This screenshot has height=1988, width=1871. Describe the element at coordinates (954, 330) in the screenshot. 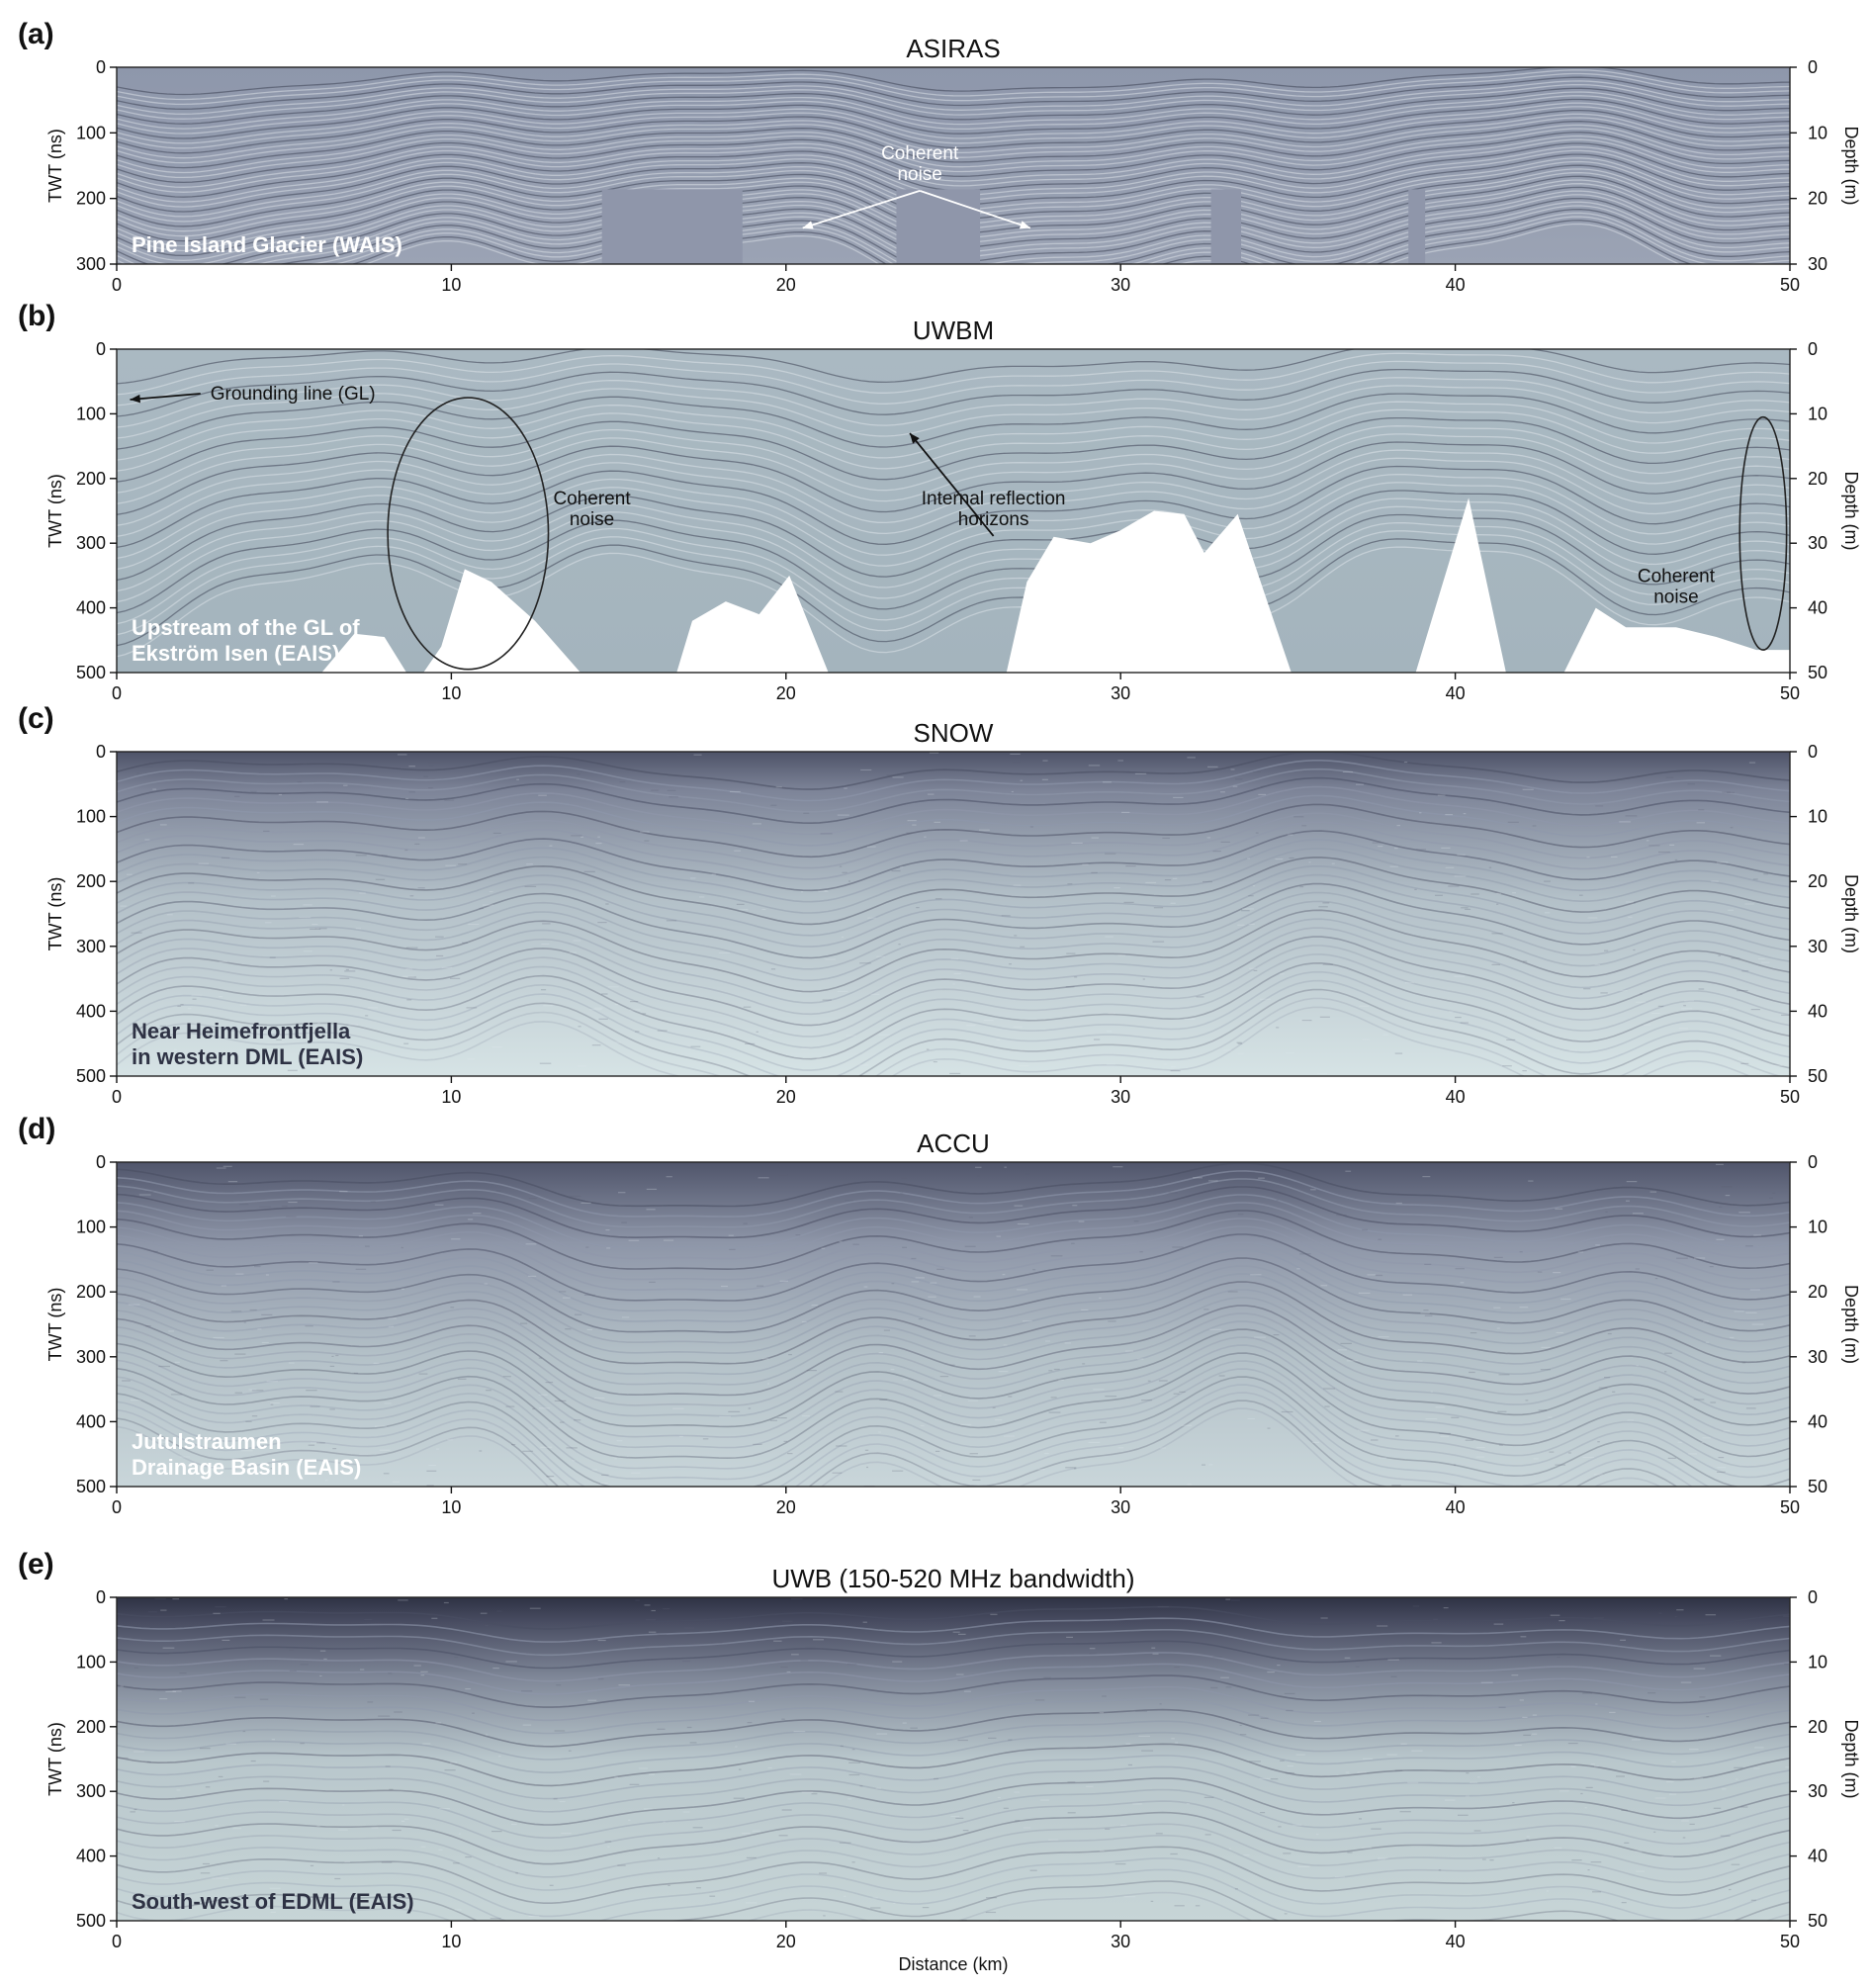

I see `panel-title: UWBM` at that location.